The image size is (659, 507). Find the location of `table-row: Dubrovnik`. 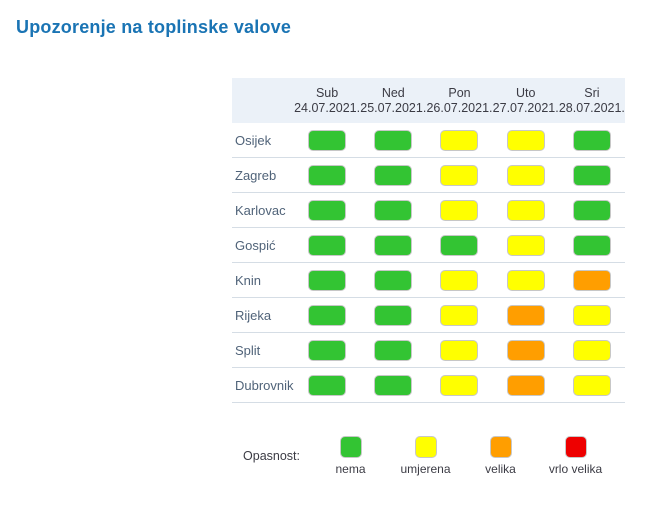

table-row: Dubrovnik is located at coordinates (428, 385).